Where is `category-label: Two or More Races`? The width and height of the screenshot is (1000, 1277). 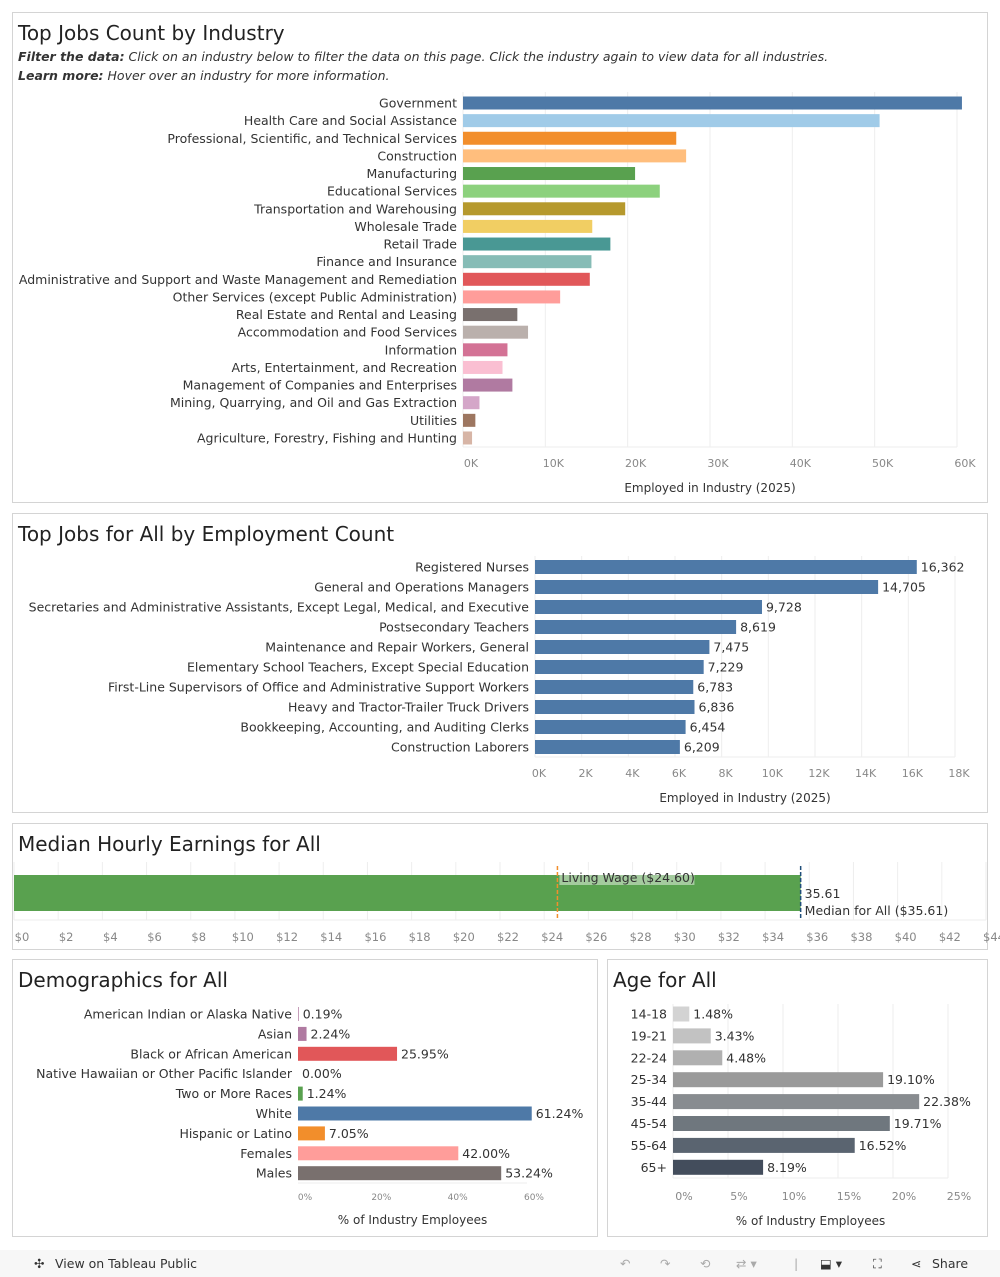
category-label: Two or More Races is located at coordinates (233, 1093).